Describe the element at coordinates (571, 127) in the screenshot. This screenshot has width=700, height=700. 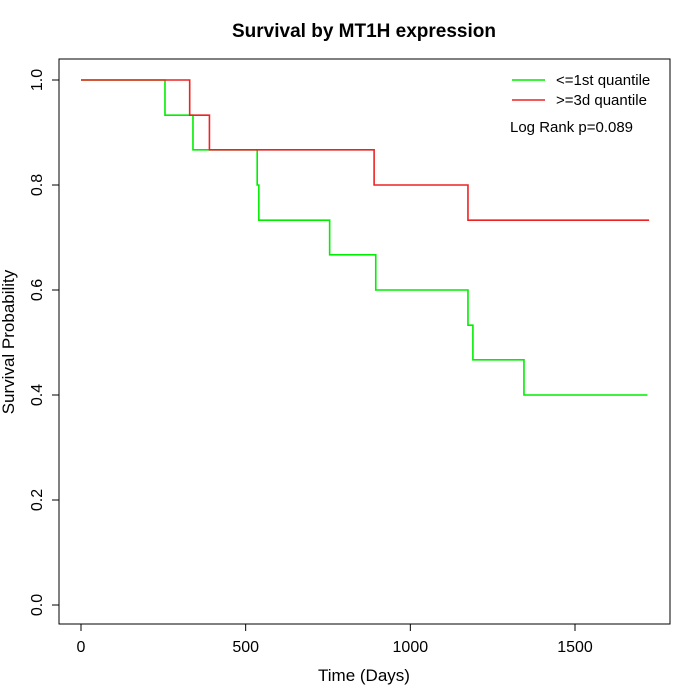
I see `log-rank-annotation: Log Rank p=0.089` at that location.